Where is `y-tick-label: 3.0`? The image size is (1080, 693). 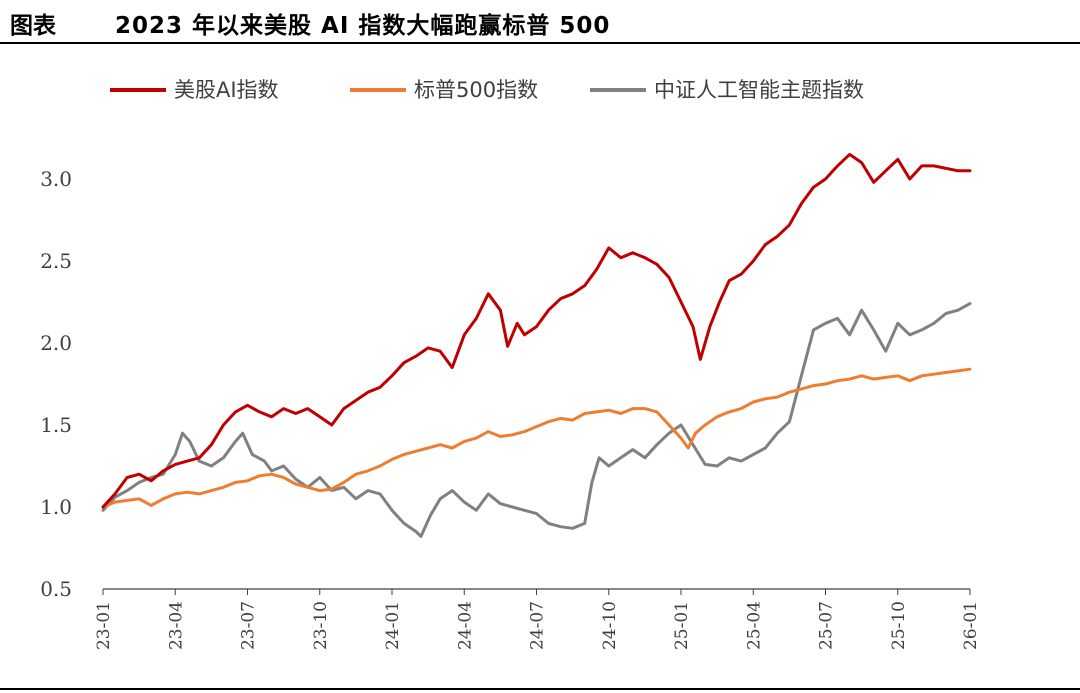
y-tick-label: 3.0 is located at coordinates (56, 179).